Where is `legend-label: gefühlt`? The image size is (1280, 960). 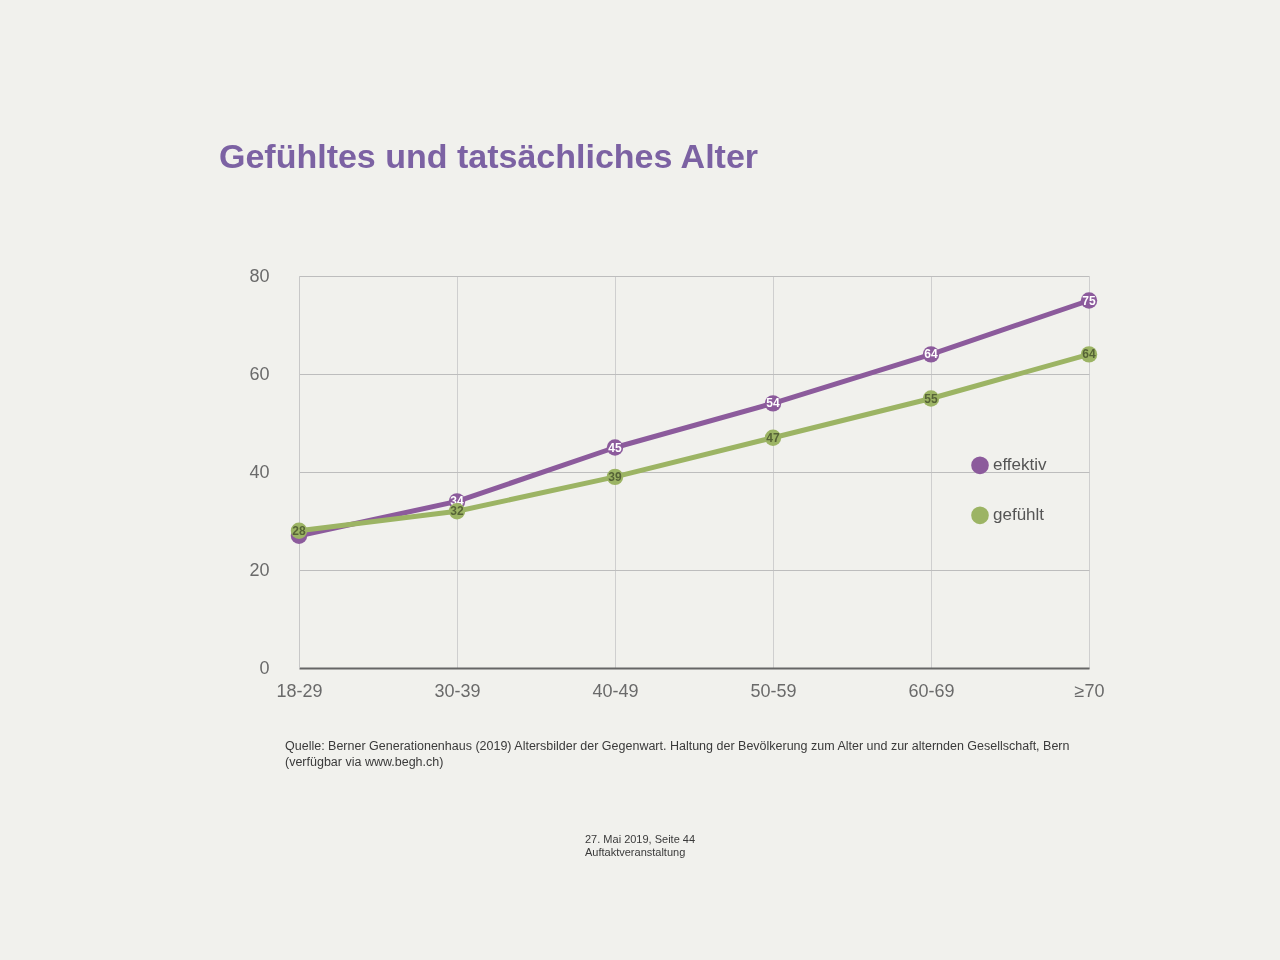 legend-label: gefühlt is located at coordinates (1019, 515).